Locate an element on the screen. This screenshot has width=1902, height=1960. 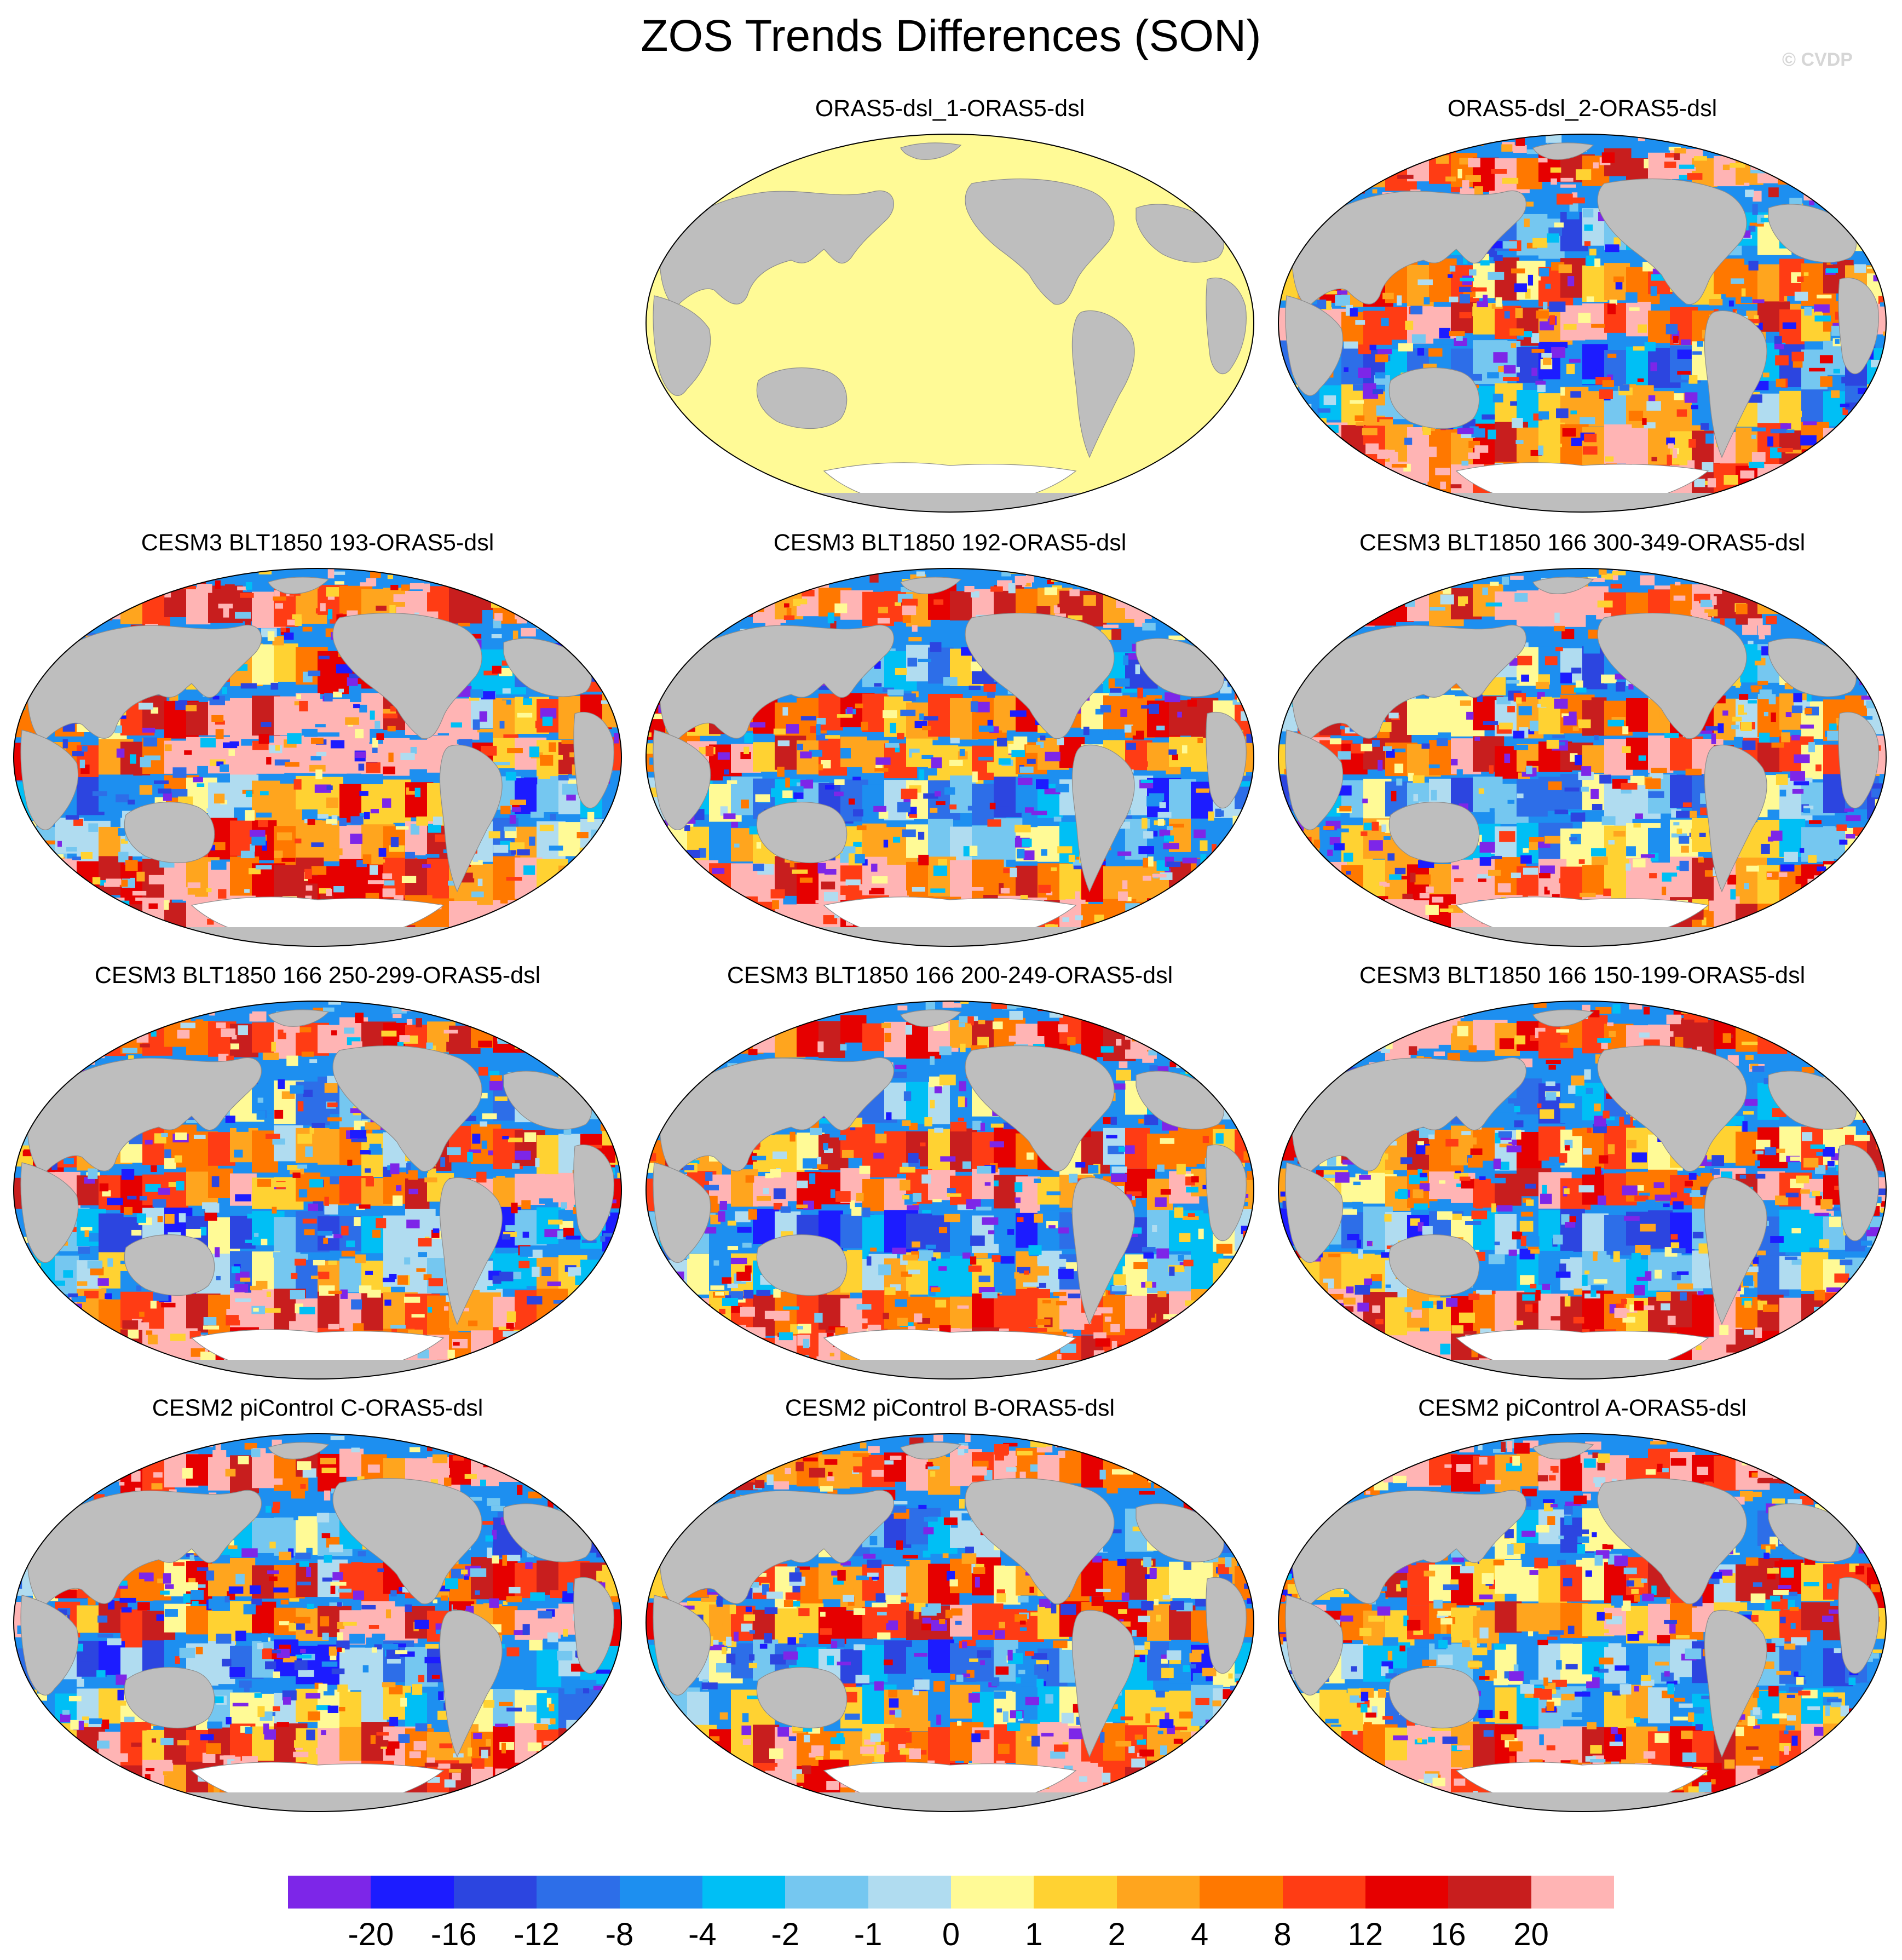
colorbar-labels: -20 -16 -12 -8 -4 -2 -1 0 1 2 4 8 12 16 20 is located at coordinates (951, 1936).